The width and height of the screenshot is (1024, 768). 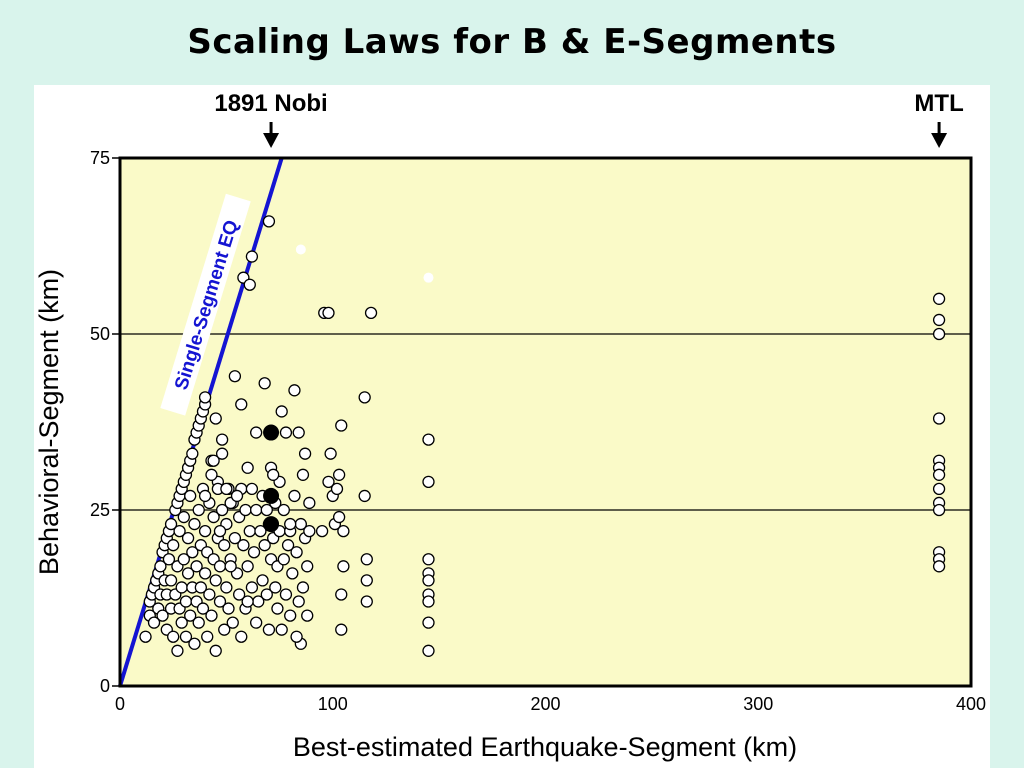 What do you see at coordinates (49, 422) in the screenshot?
I see `y-axis-title: Behavioral-Segment (km)` at bounding box center [49, 422].